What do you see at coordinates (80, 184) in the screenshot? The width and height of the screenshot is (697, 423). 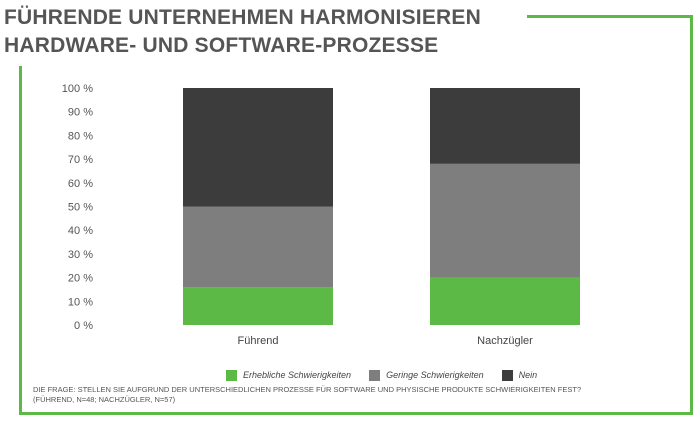 I see `y-tick-label: 60 %` at bounding box center [80, 184].